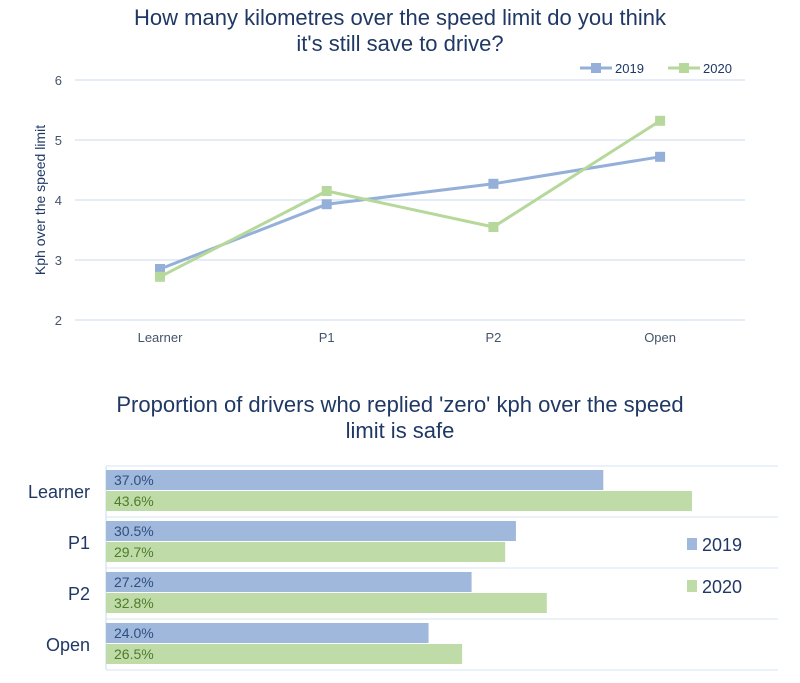 This screenshot has width=800, height=683. What do you see at coordinates (58, 200) in the screenshot?
I see `y-tick-label: 4` at bounding box center [58, 200].